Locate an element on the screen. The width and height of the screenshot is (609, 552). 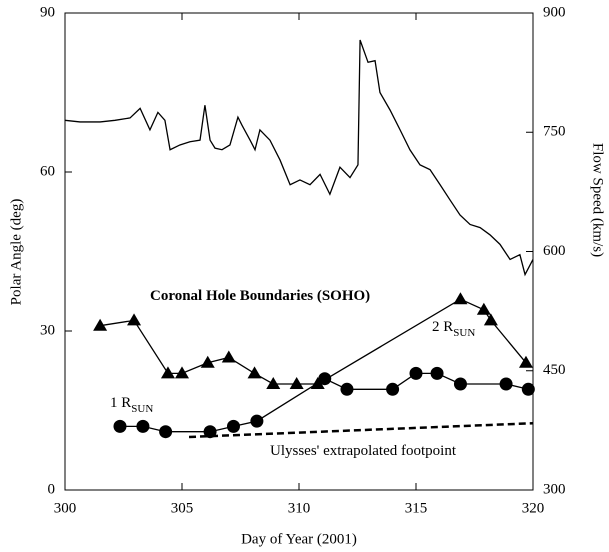
y-tick-label: 60 is located at coordinates (47, 171).